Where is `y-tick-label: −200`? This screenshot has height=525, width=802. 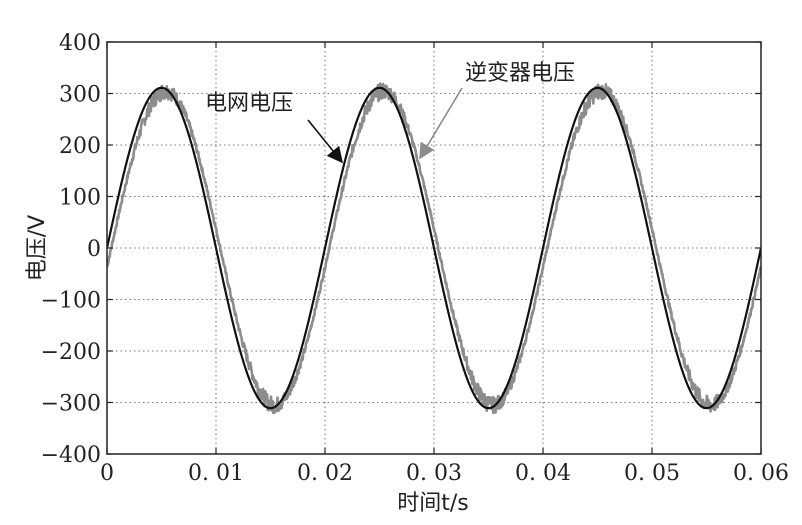 y-tick-label: −200 is located at coordinates (71, 352).